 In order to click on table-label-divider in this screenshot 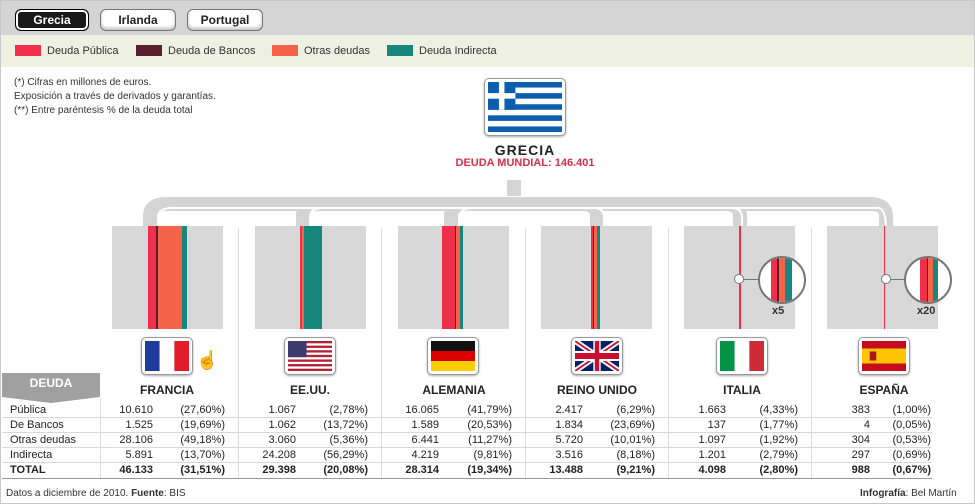, I will do `click(100, 438)`.